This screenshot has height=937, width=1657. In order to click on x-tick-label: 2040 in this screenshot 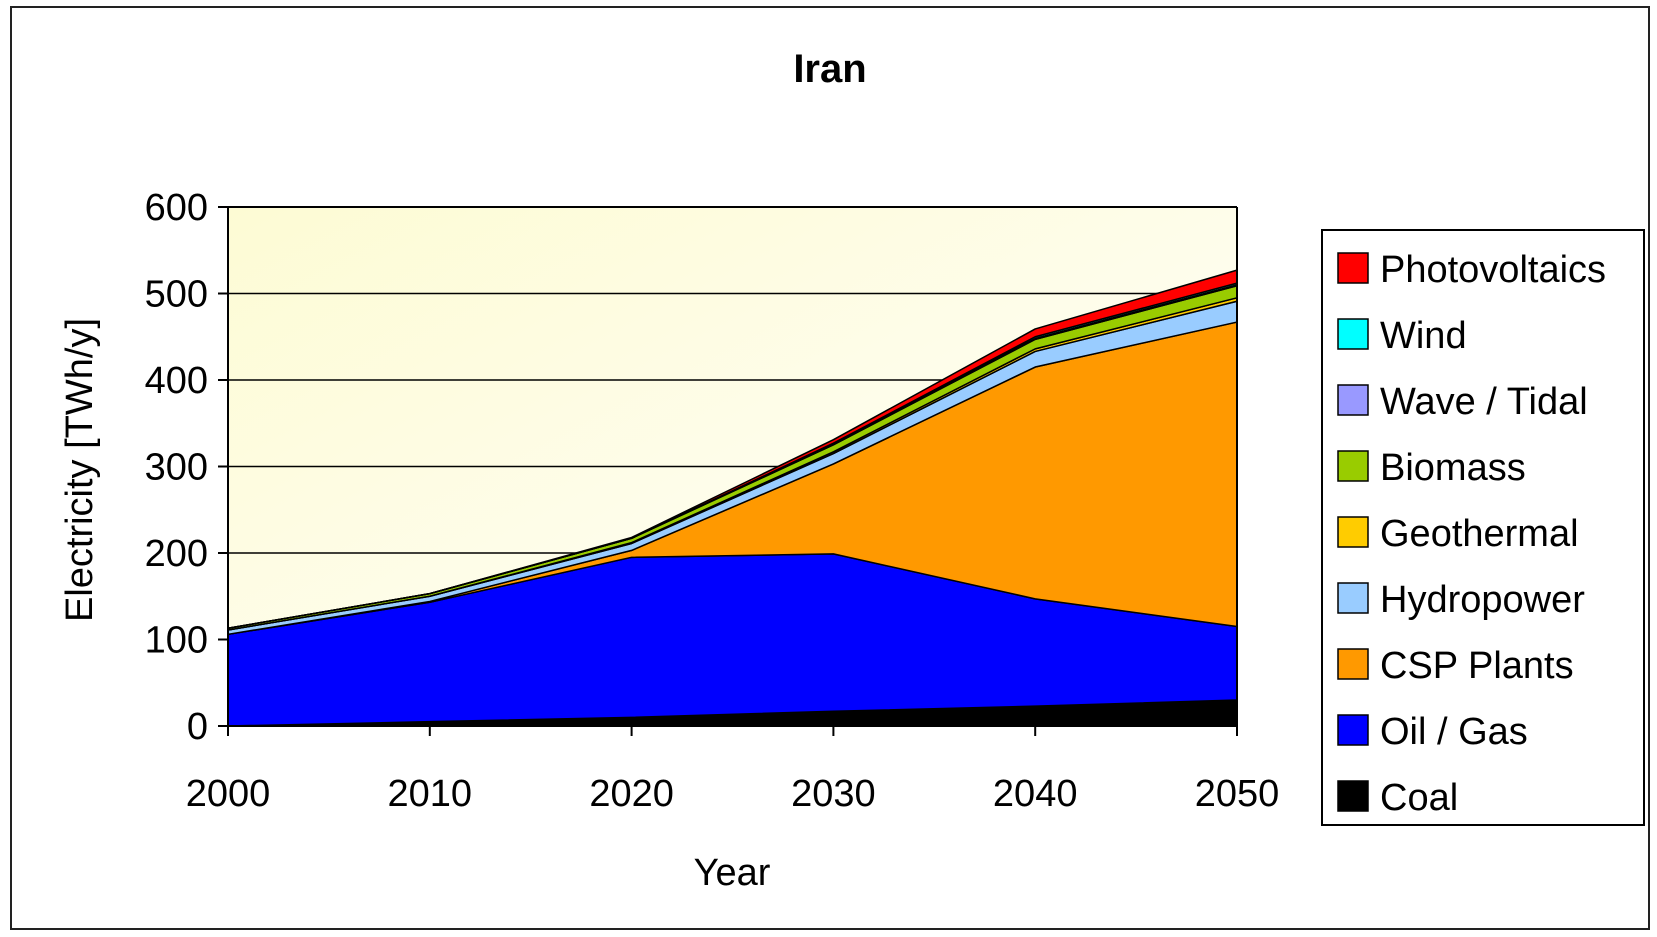, I will do `click(1035, 794)`.